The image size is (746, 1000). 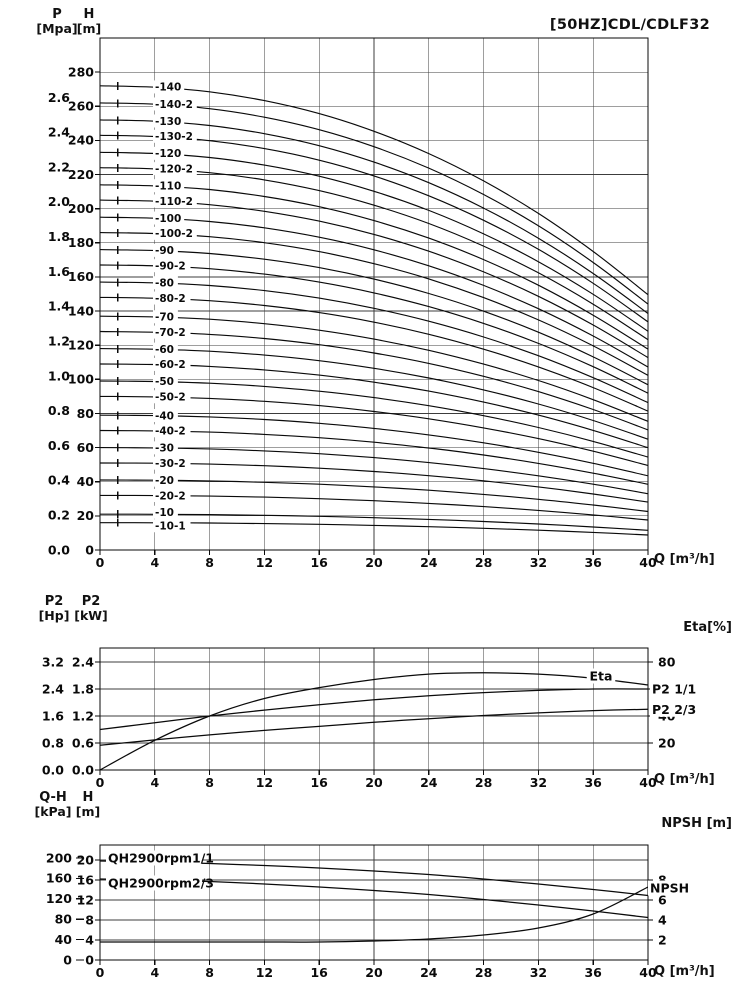 What do you see at coordinates (165, 381) in the screenshot?
I see `curve-label--50-bg` at bounding box center [165, 381].